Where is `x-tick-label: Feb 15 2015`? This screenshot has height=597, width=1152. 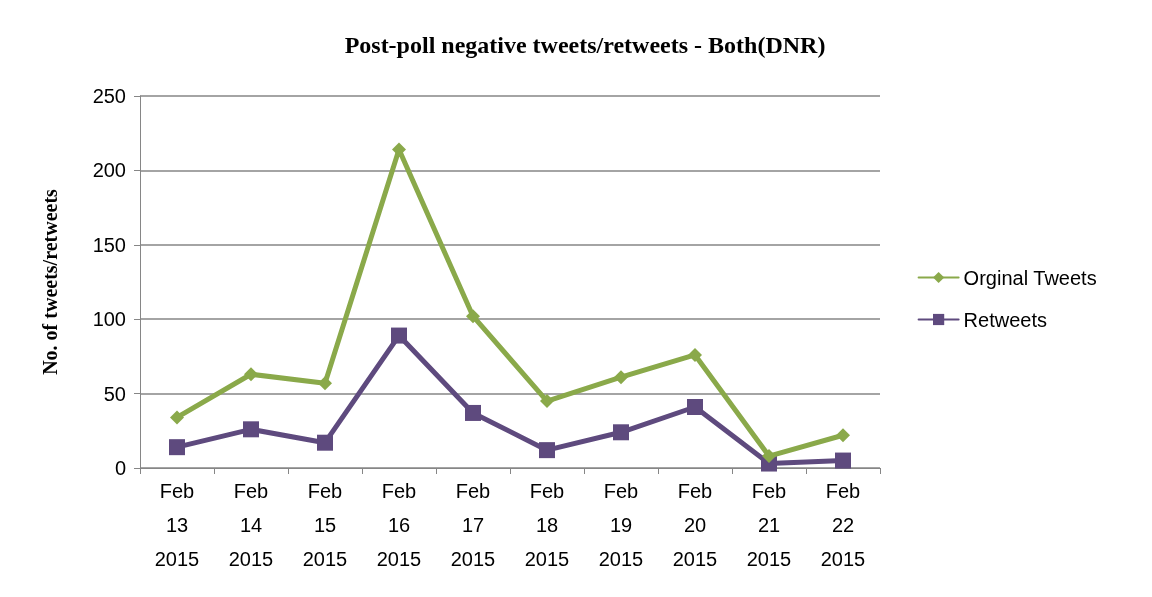
x-tick-label: Feb 15 2015 is located at coordinates (325, 525).